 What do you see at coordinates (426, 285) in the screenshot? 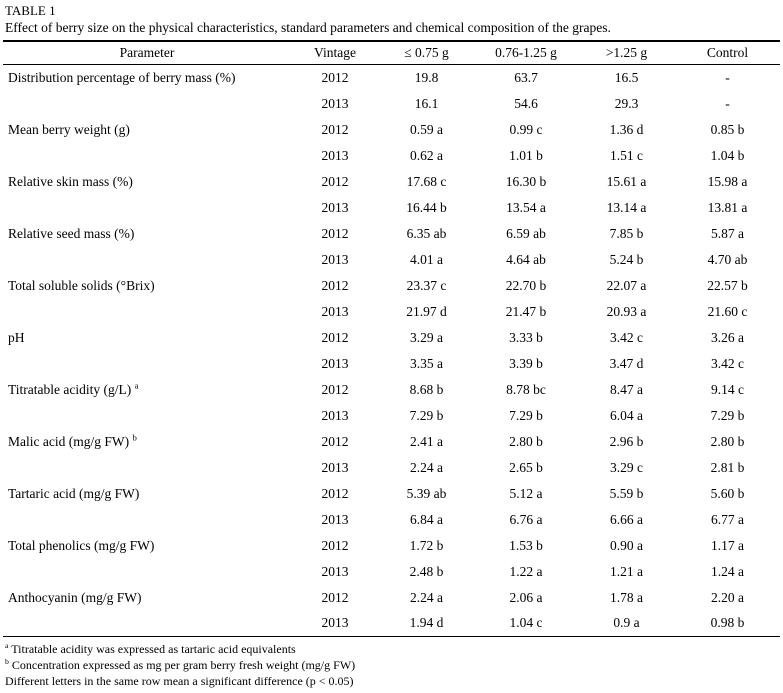
I see `value-cell: 23.37 c` at bounding box center [426, 285].